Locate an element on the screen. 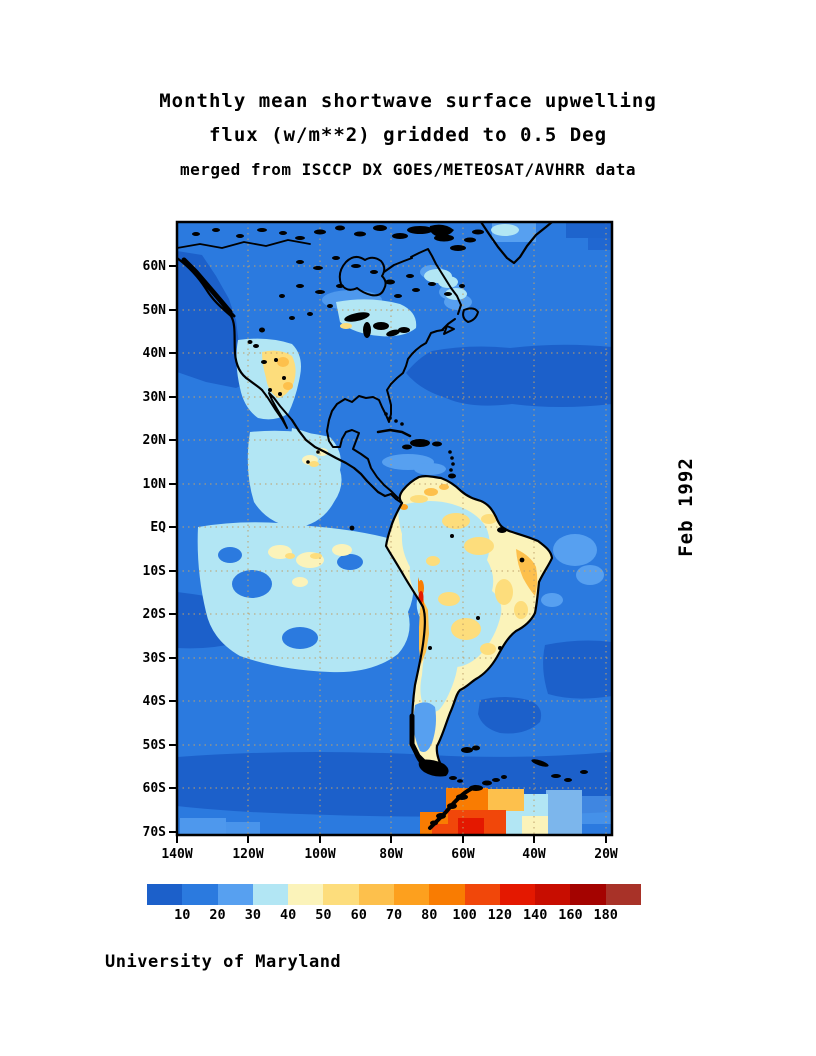 This screenshot has width=816, height=1056. lat-label: 50S is located at coordinates (155, 745).